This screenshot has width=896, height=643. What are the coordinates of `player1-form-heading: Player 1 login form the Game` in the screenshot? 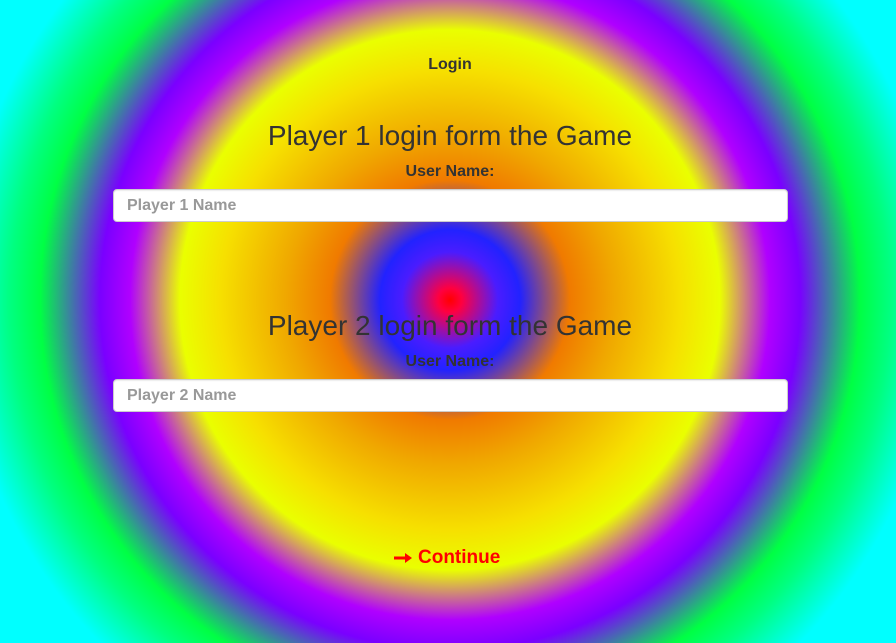 It's located at (450, 135).